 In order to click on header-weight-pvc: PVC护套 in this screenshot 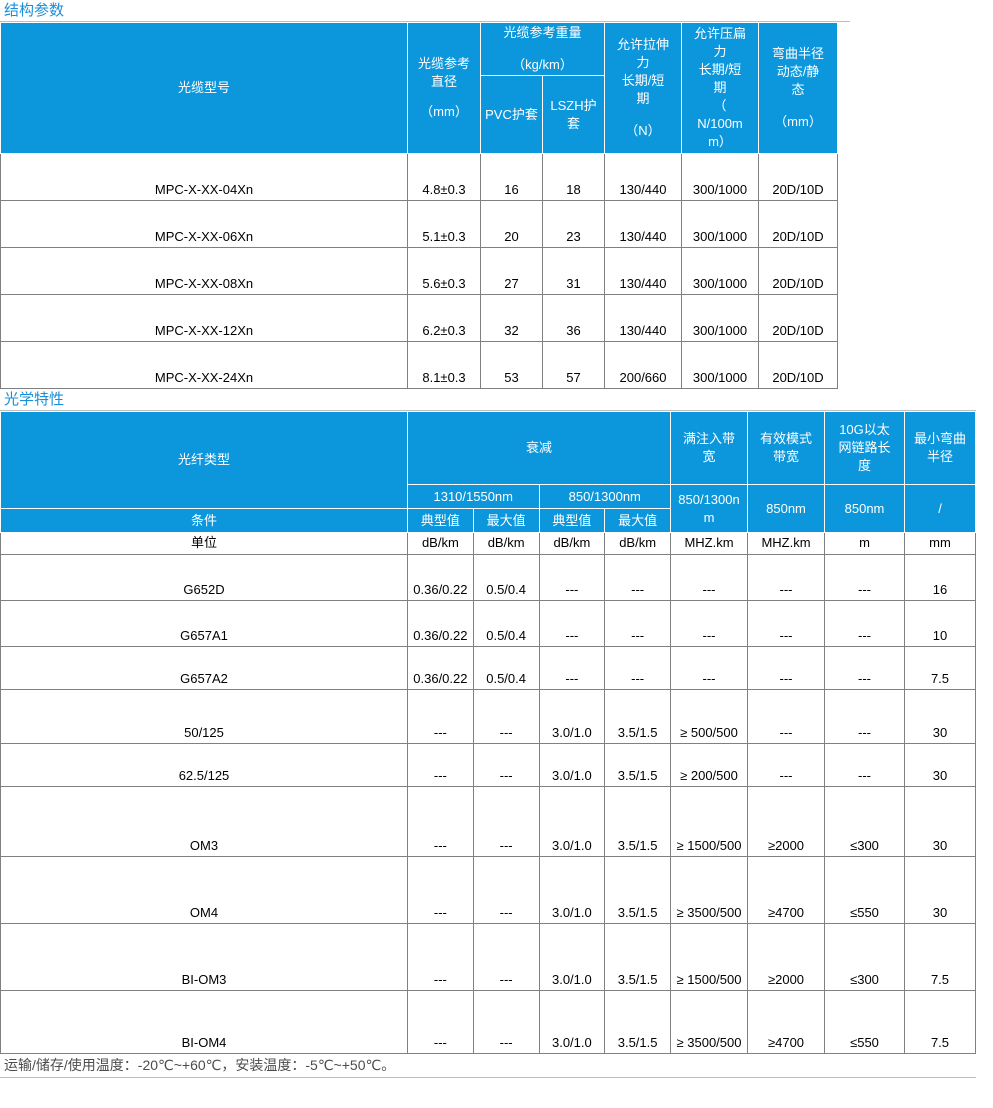, I will do `click(511, 114)`.